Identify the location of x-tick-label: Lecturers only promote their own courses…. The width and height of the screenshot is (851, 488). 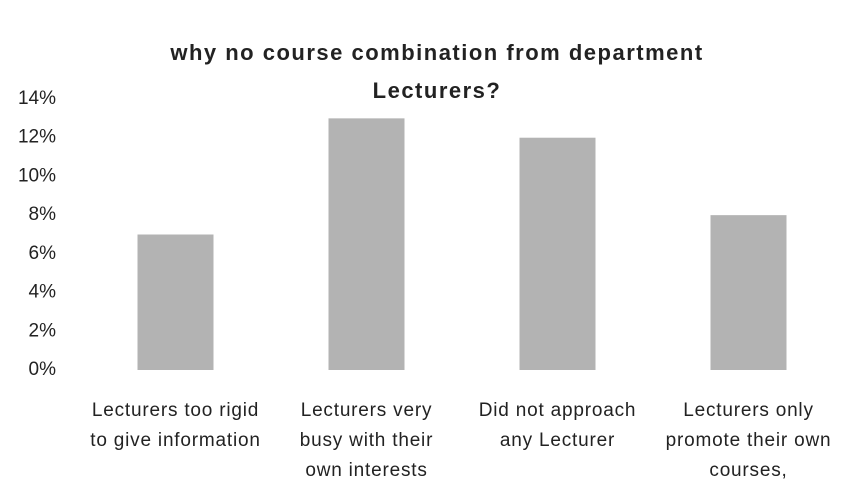
(748, 440).